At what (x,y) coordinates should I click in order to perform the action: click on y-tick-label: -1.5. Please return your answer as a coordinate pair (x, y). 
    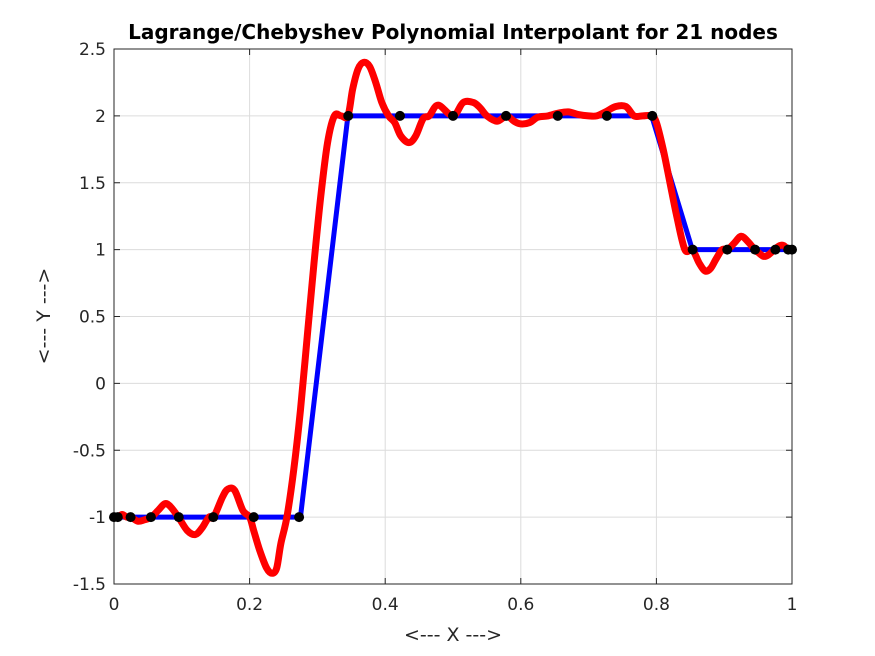
    Looking at the image, I should click on (89, 585).